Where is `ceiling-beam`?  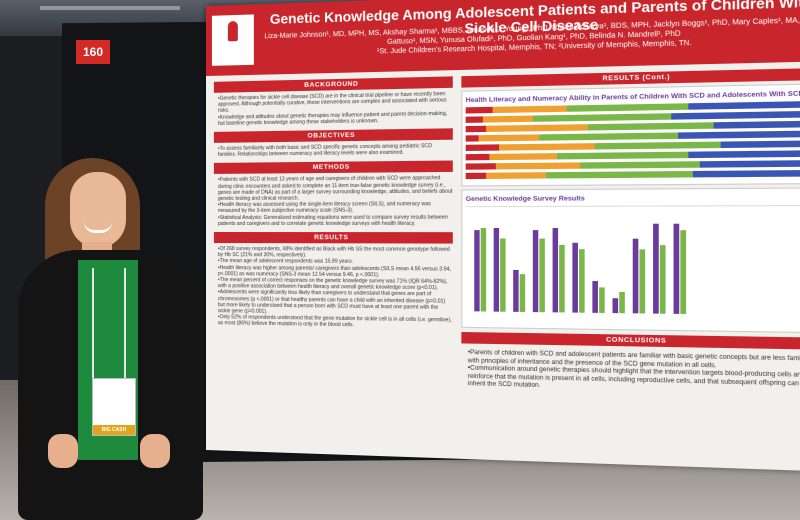 ceiling-beam is located at coordinates (110, 8).